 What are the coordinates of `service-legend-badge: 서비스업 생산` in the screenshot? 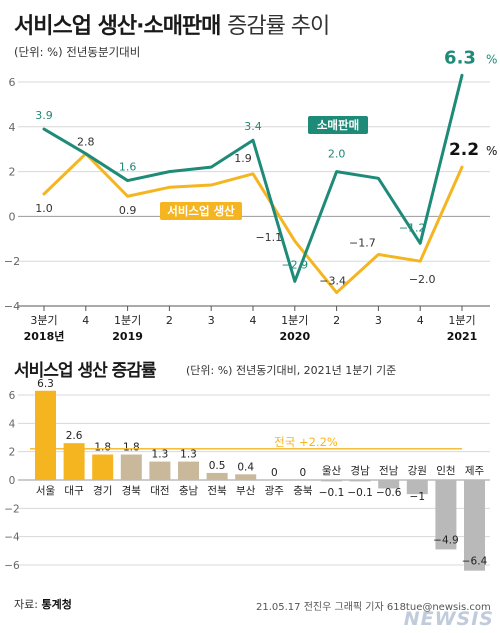 It's located at (201, 211).